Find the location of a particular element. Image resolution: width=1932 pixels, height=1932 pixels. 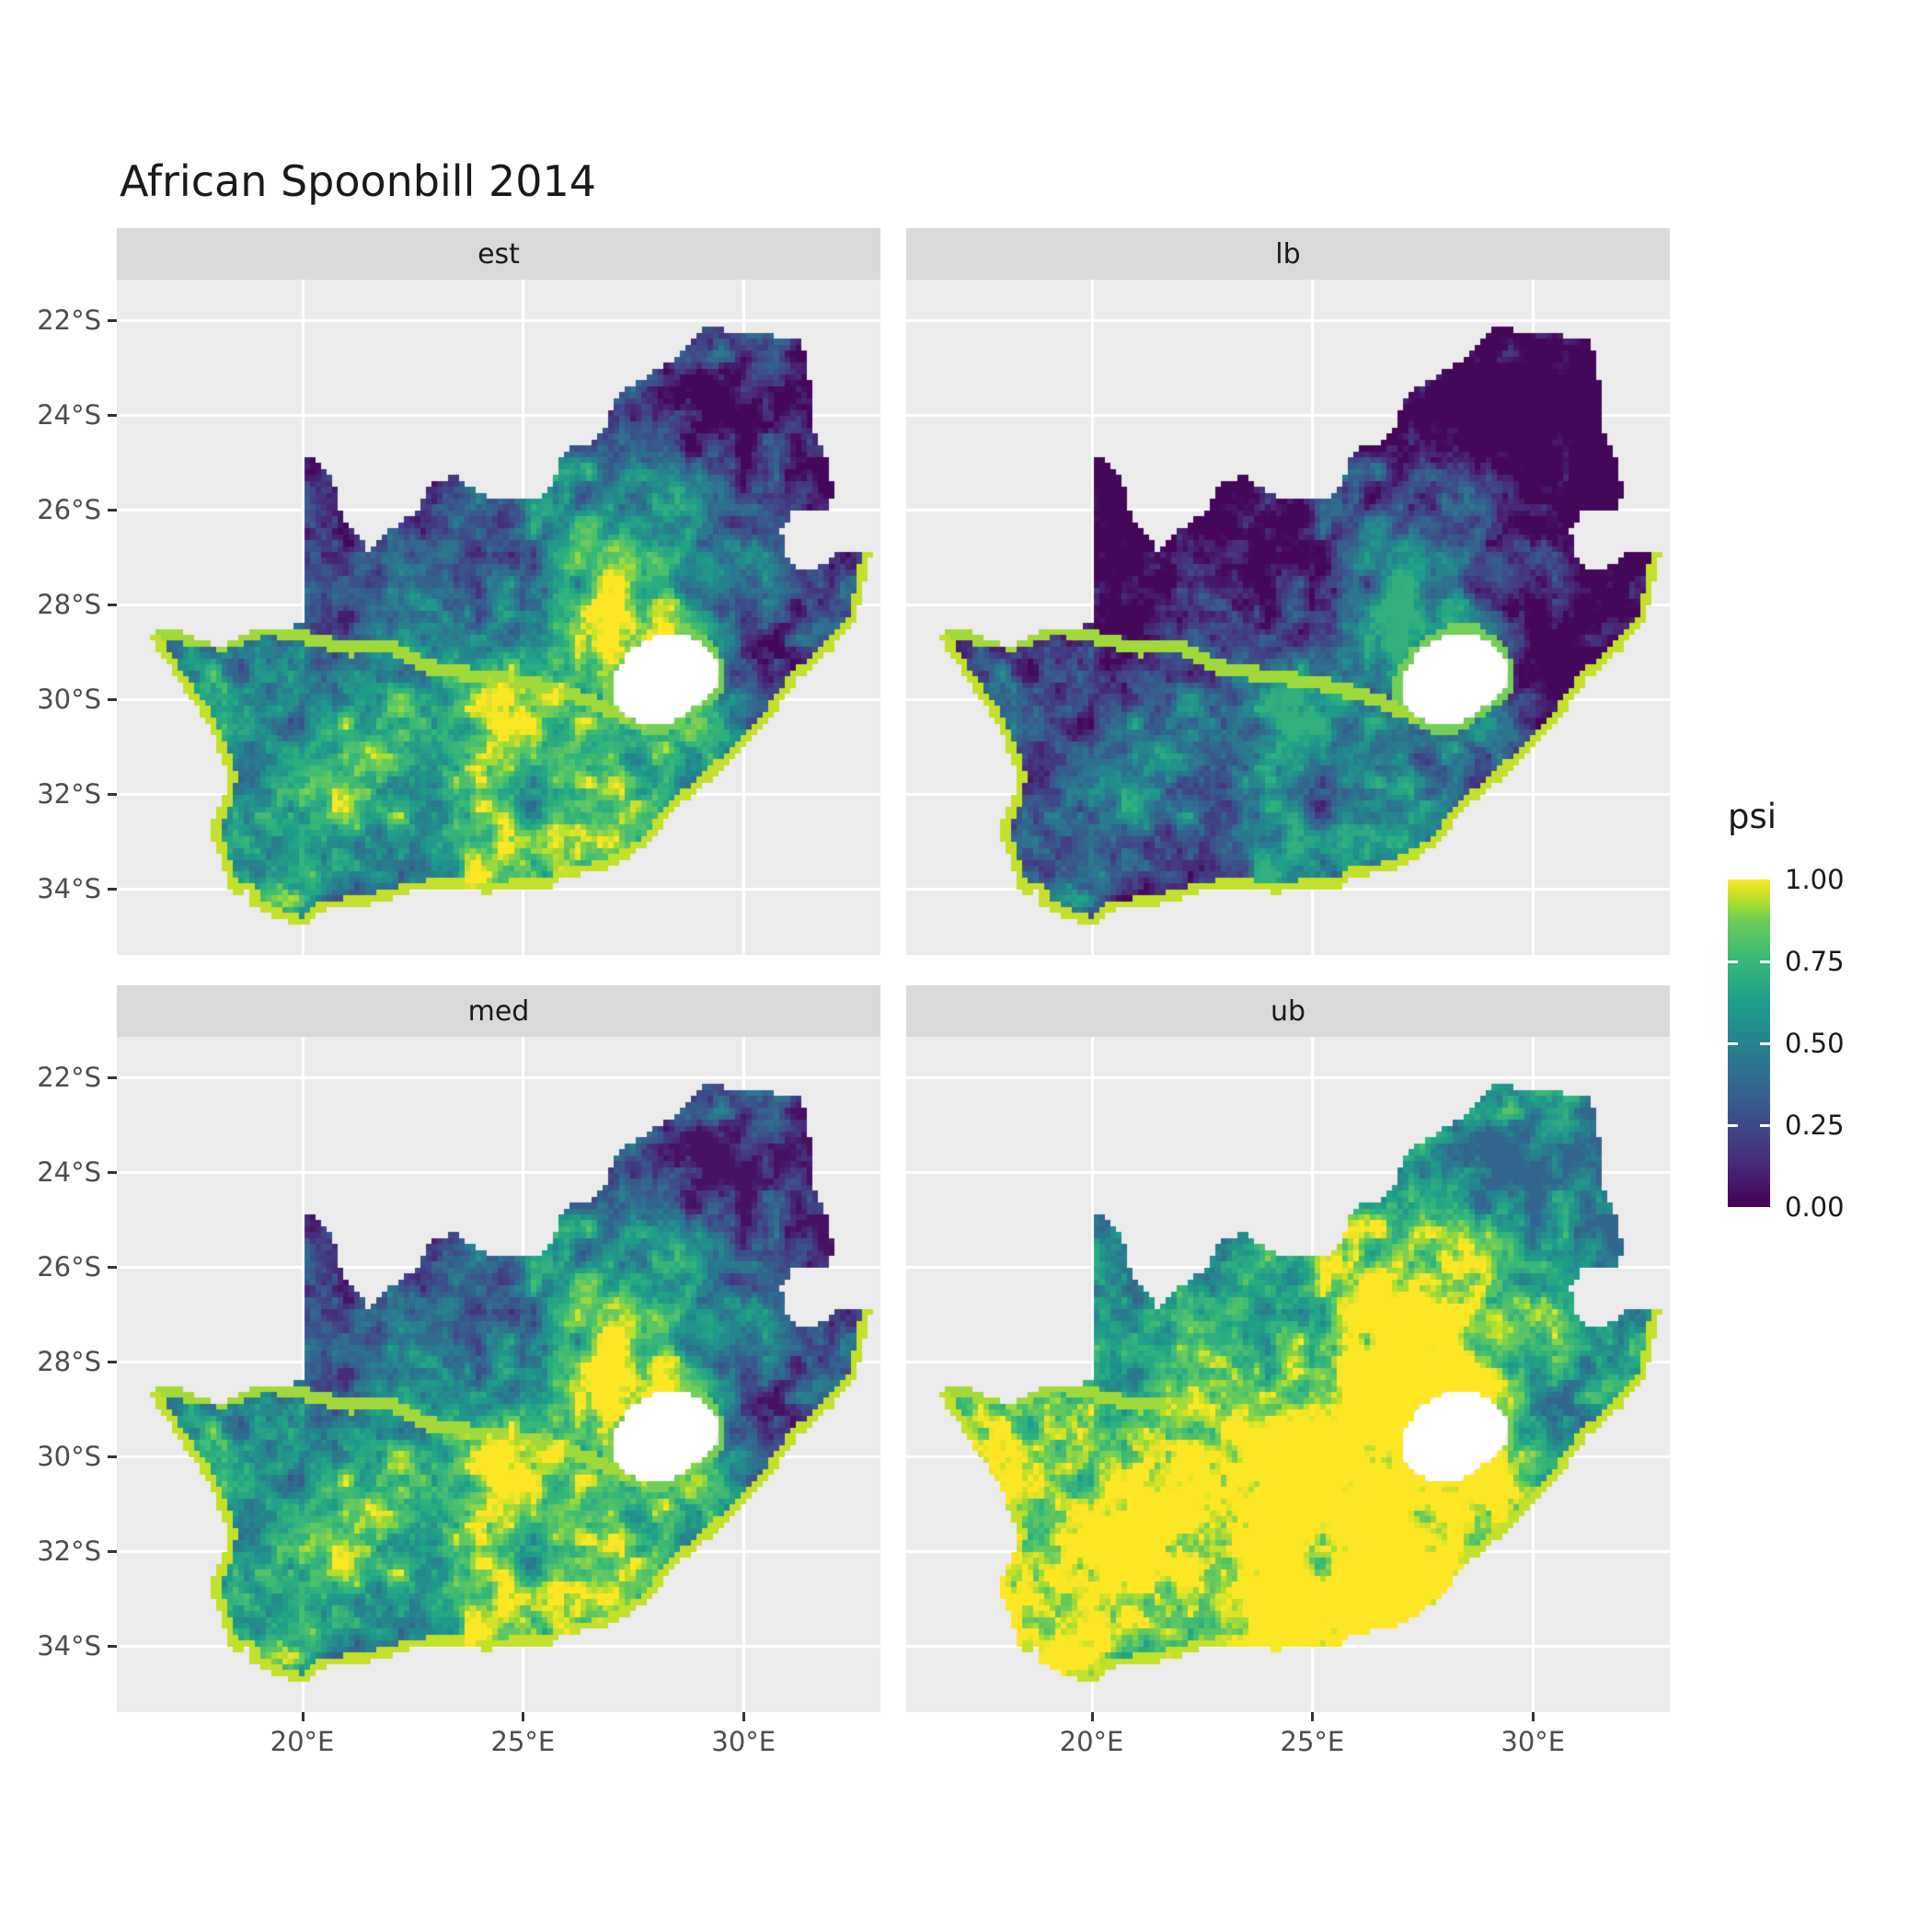

map-raster-est is located at coordinates (498, 617).